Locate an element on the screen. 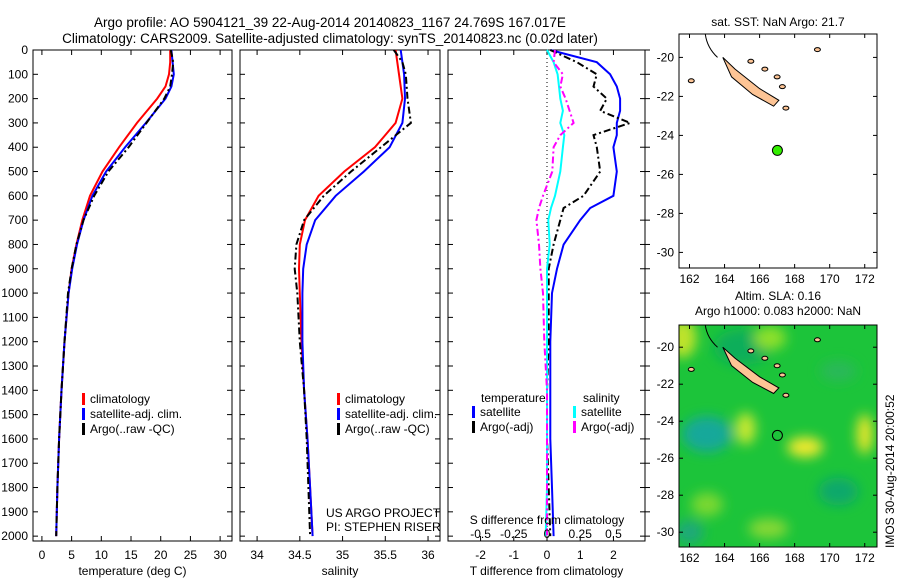  x-tick-label: 10 is located at coordinates (102, 555).